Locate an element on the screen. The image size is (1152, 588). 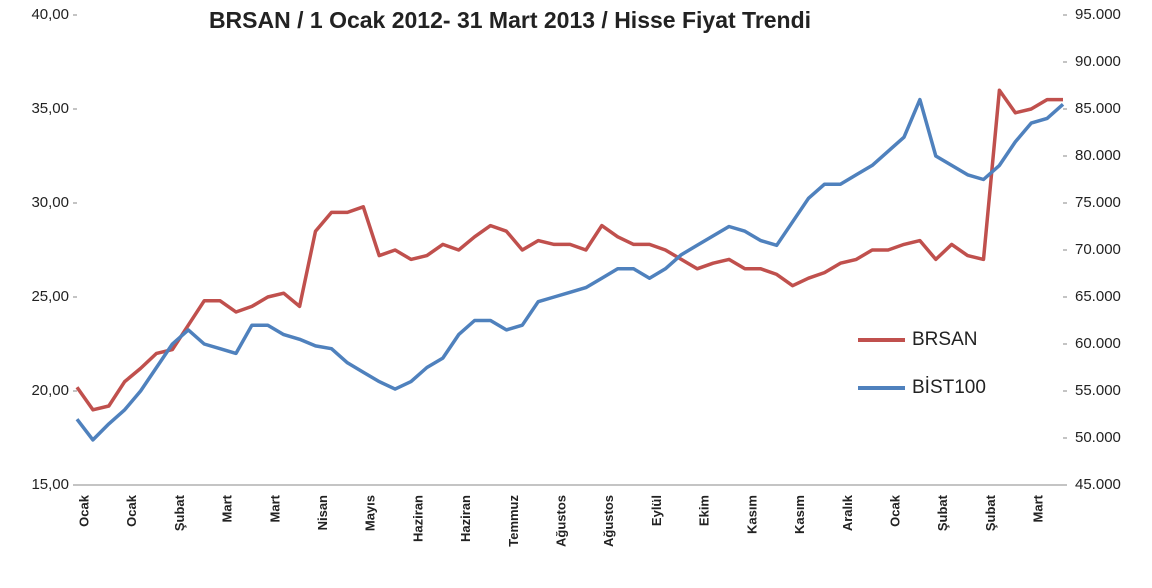
y2-tick-label: 55.000 is located at coordinates (1098, 390).